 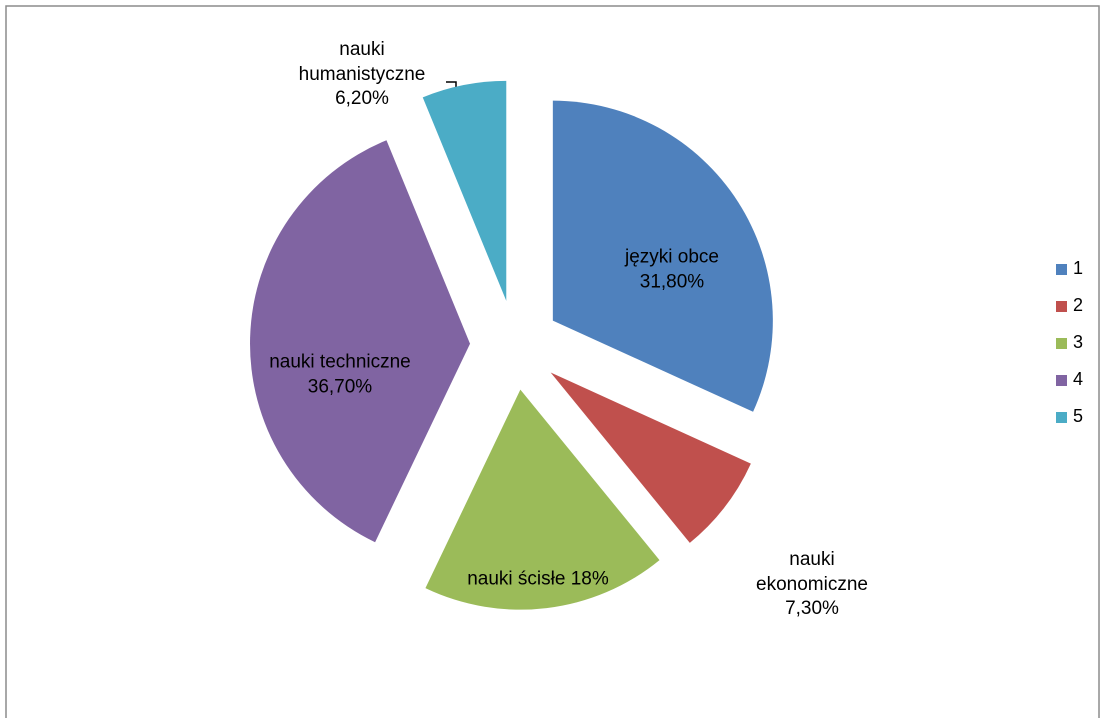 I want to click on slice-value: 7,30%, so click(x=812, y=609).